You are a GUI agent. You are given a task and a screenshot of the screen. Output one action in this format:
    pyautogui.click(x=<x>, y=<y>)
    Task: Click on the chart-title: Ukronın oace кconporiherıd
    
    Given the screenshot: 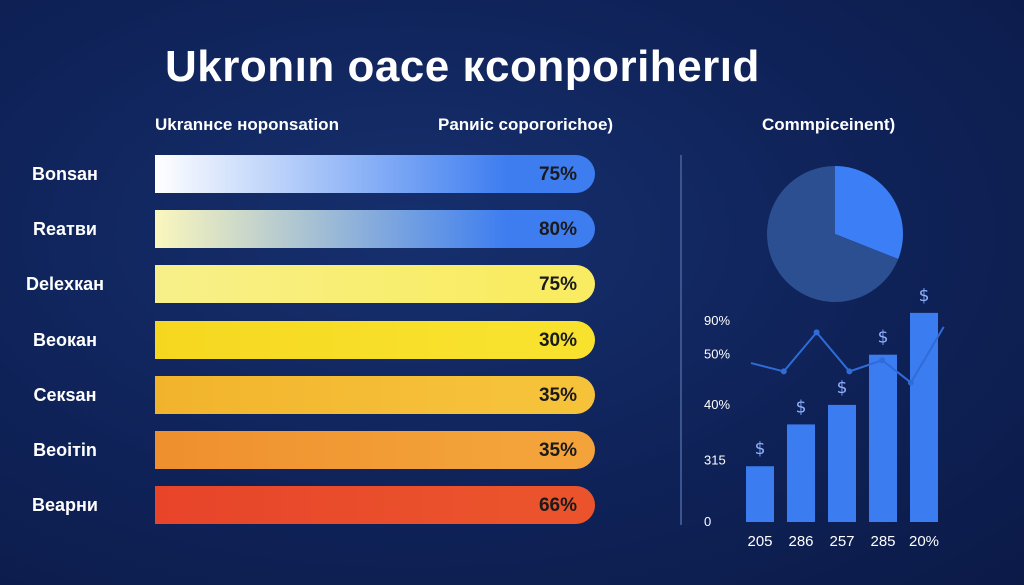 What is the action you would take?
    pyautogui.click(x=462, y=66)
    